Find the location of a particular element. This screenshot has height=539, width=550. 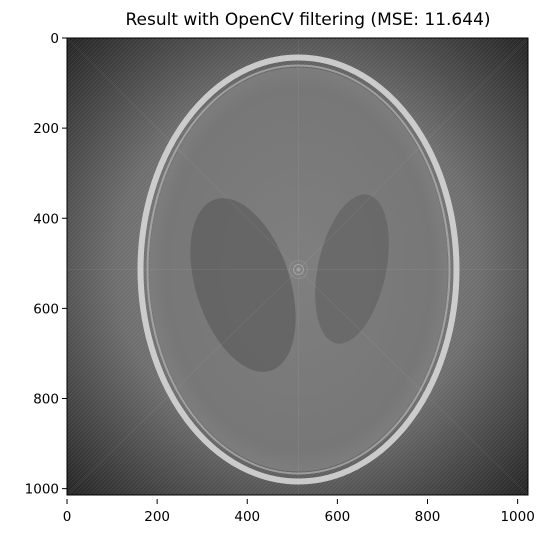

left-lobe is located at coordinates (243, 285).